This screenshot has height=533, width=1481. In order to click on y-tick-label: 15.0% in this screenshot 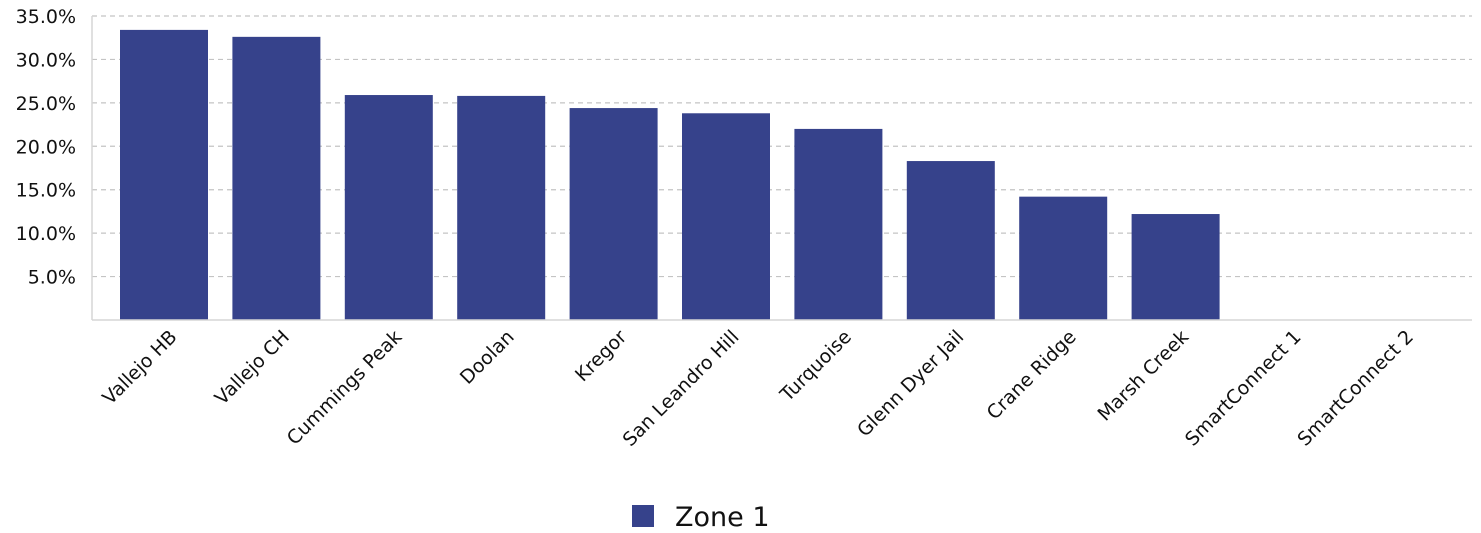, I will do `click(46, 191)`.